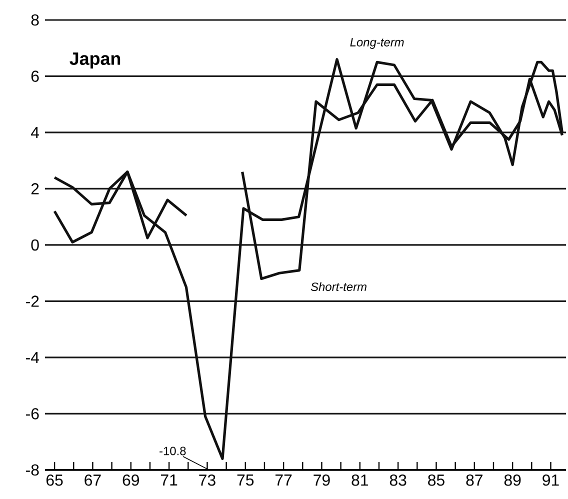 Image resolution: width=568 pixels, height=499 pixels. What do you see at coordinates (377, 43) in the screenshot?
I see `series-label: Long-term` at bounding box center [377, 43].